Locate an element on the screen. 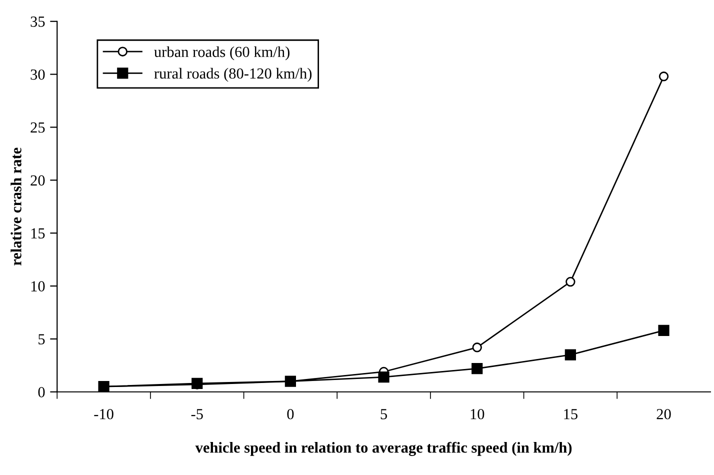 The width and height of the screenshot is (714, 475). y-tick-label: 10 is located at coordinates (38, 286).